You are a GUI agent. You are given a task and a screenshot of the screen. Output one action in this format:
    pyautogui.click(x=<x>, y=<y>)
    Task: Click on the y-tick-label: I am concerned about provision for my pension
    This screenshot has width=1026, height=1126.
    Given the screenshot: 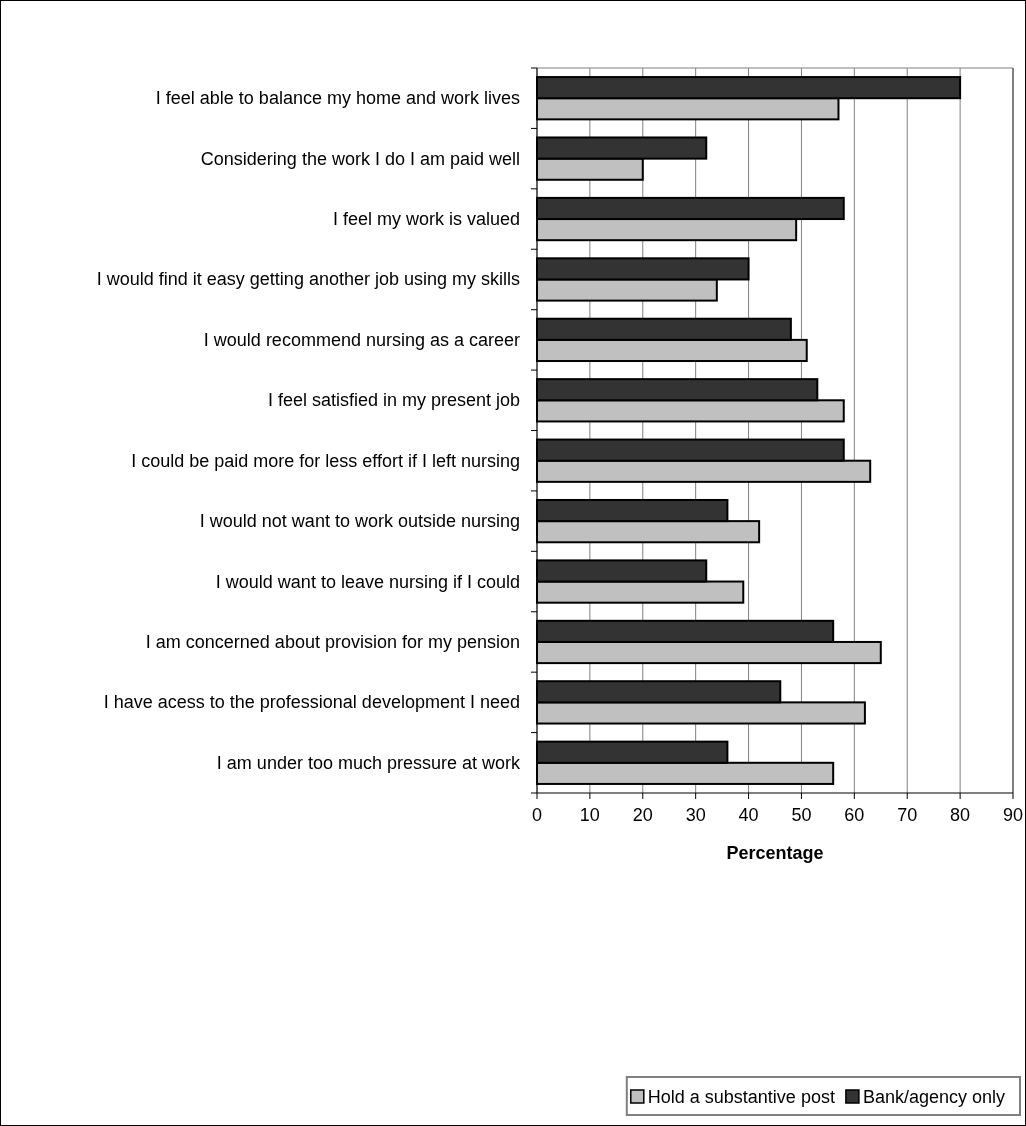 What is the action you would take?
    pyautogui.click(x=332, y=641)
    